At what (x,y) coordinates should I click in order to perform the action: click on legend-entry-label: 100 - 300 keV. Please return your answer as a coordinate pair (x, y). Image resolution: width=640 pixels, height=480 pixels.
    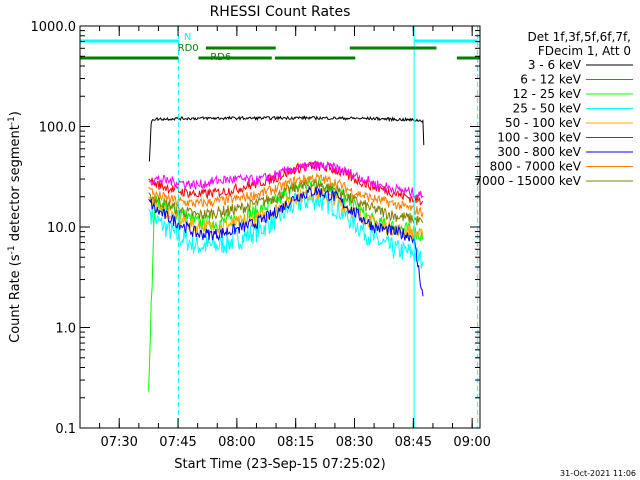
    Looking at the image, I should click on (539, 138).